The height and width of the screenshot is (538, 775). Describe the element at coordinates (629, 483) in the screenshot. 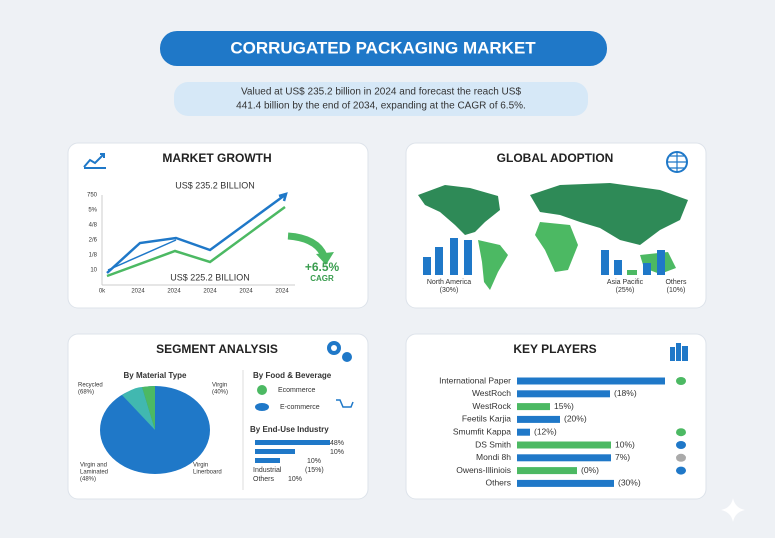

I see `player-label: (30%)` at that location.